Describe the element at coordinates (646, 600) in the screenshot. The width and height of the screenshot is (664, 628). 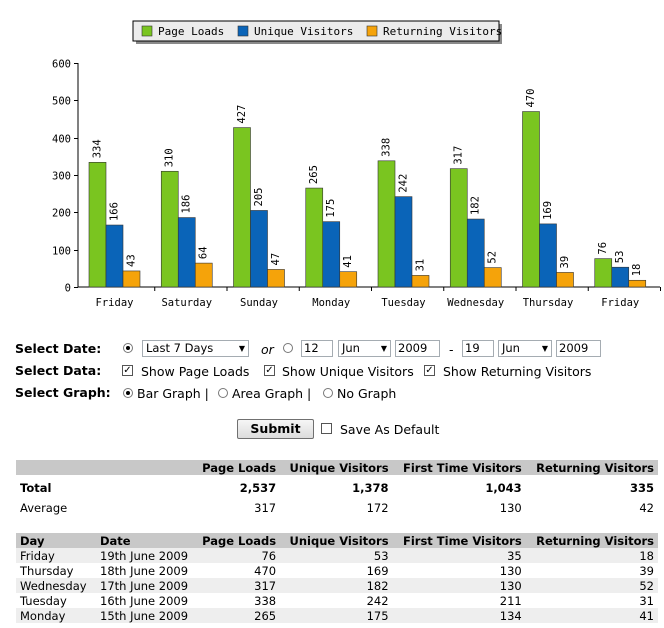
I see `value-cell: 31` at that location.